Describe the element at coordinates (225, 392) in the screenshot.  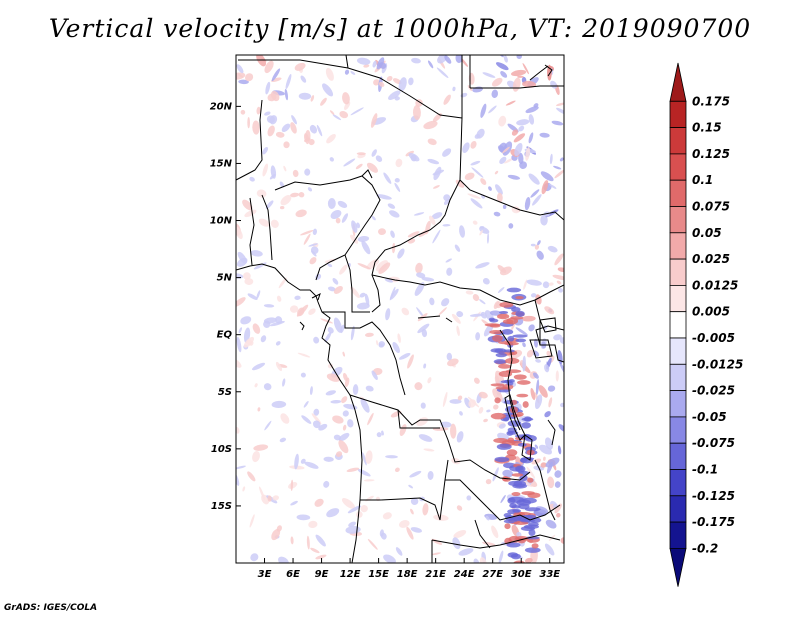
I see `lat-tick-label: 5S` at that location.